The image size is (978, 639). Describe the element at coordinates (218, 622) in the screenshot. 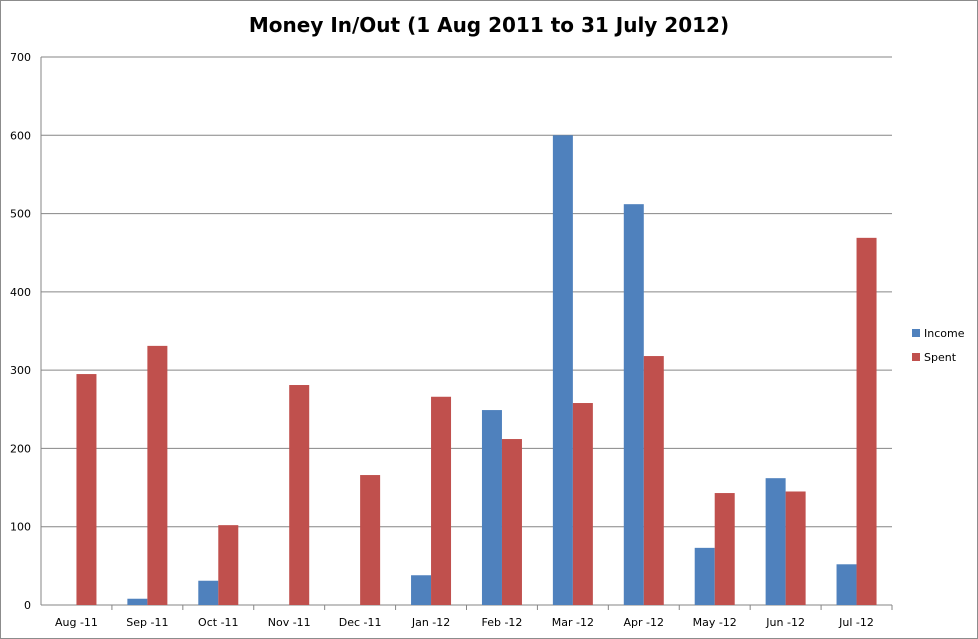

I see `x-tick-label: Oct -11` at that location.